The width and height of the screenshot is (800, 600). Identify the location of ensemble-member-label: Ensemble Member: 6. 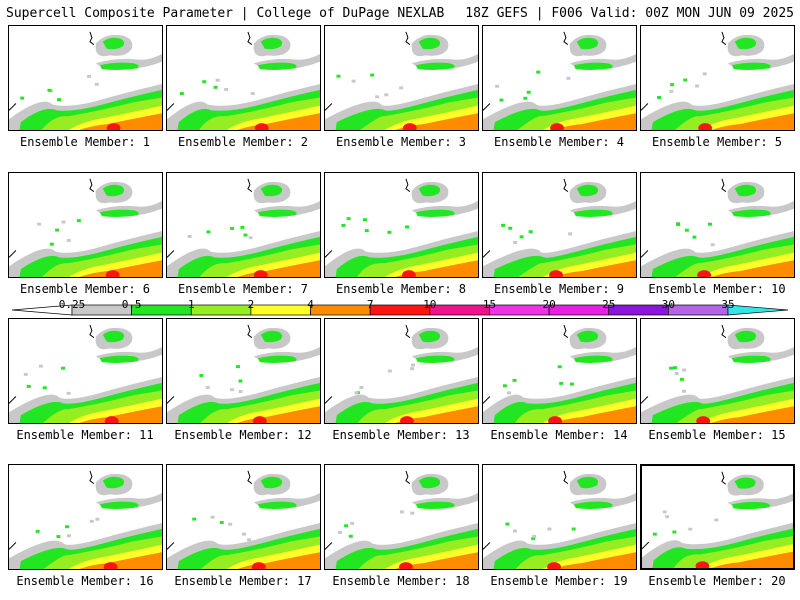
(85, 289).